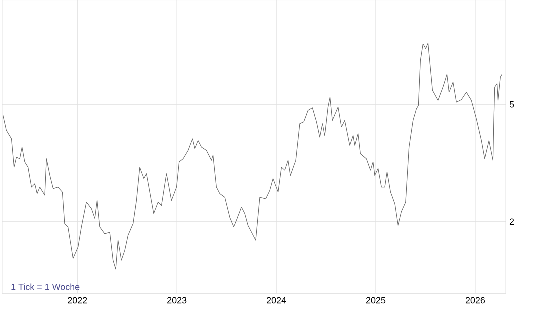  What do you see at coordinates (476, 300) in the screenshot?
I see `x-tick-label: 2026` at bounding box center [476, 300].